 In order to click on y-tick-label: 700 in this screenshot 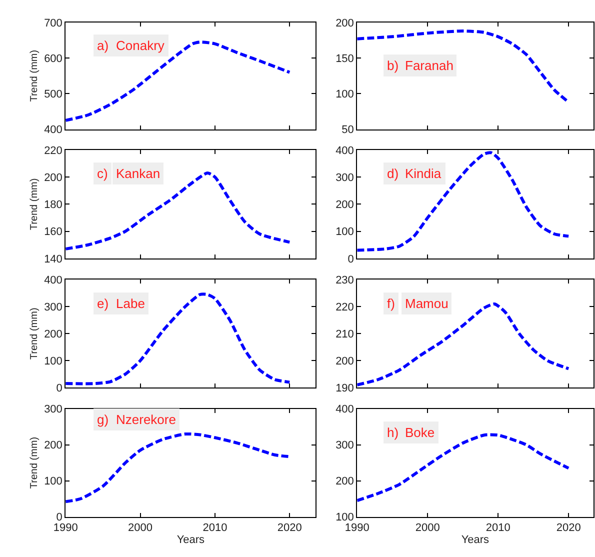, I will do `click(53, 23)`.